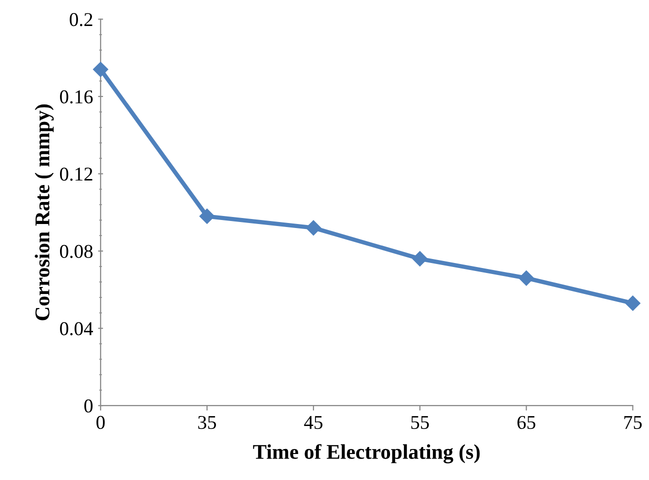 Image resolution: width=649 pixels, height=480 pixels. What do you see at coordinates (526, 423) in the screenshot?
I see `x-tick-label: 65` at bounding box center [526, 423].